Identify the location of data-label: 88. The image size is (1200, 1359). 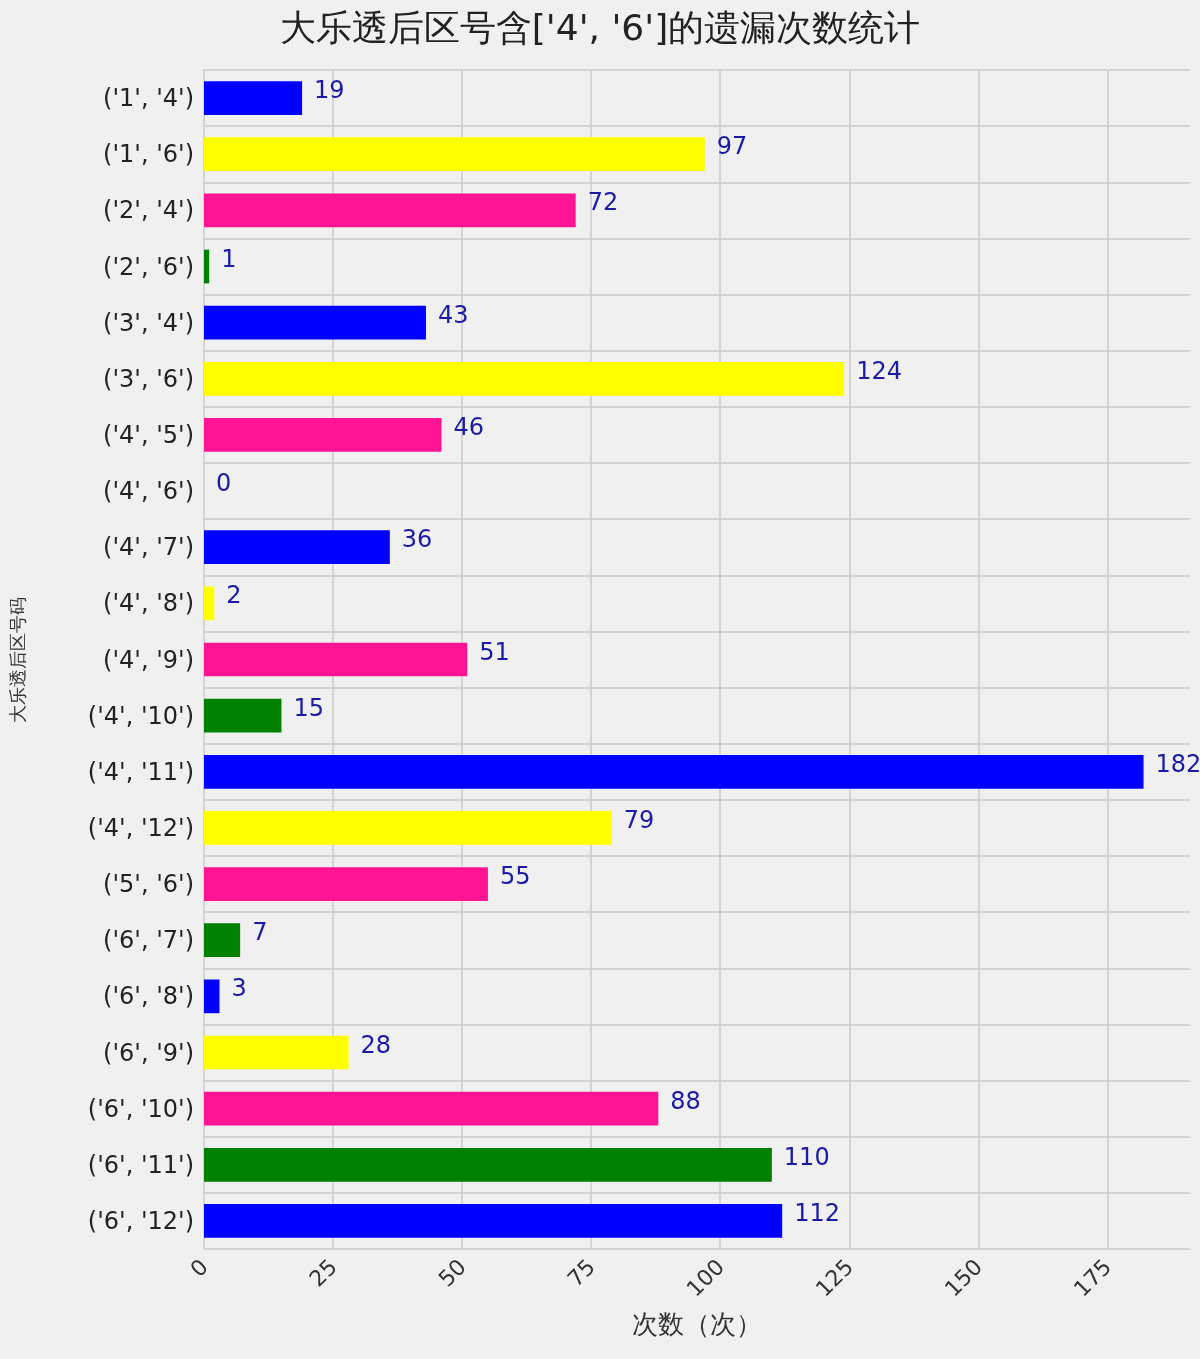
(685, 1100).